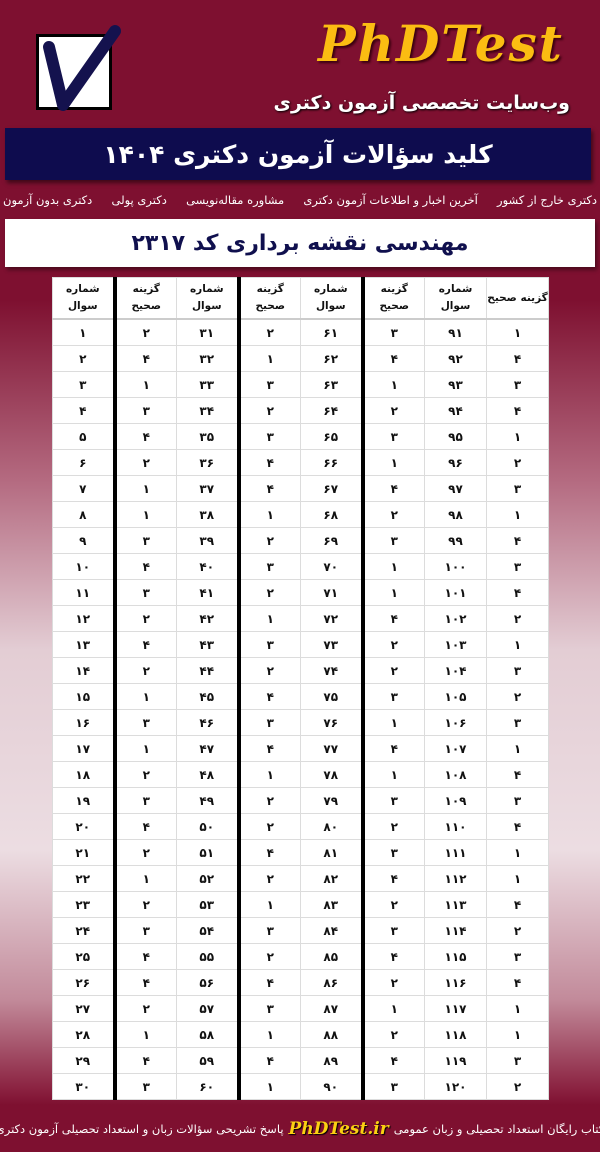  What do you see at coordinates (331, 644) in the screenshot?
I see `question-number: ۷۳` at bounding box center [331, 644].